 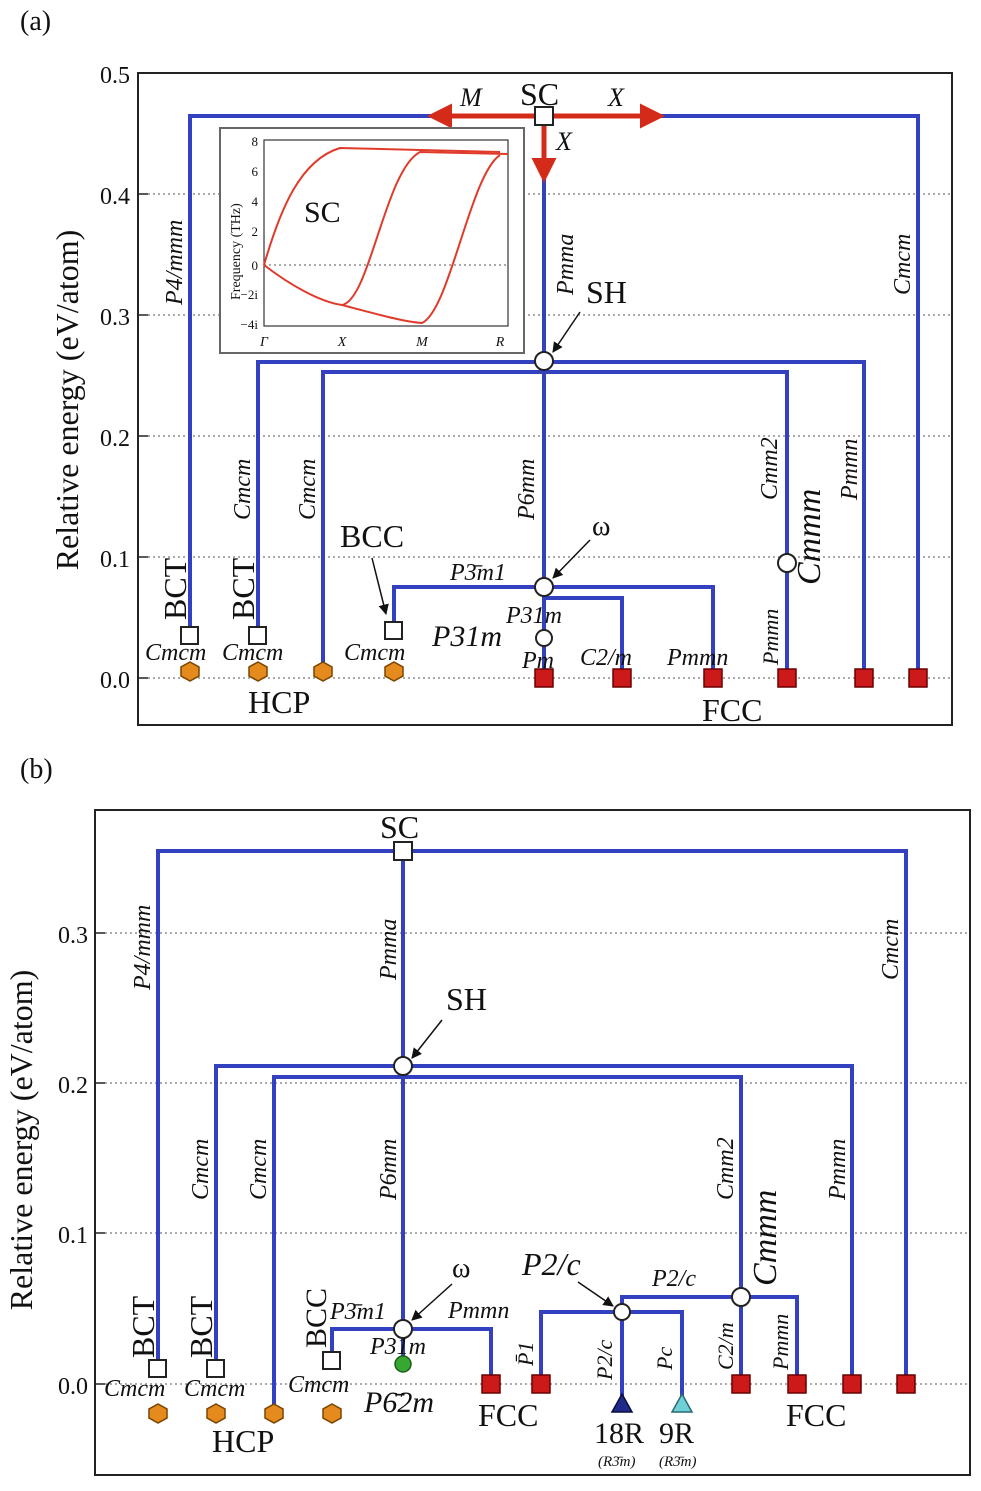 I want to click on path-label: Cmm2, so click(x=726, y=1168).